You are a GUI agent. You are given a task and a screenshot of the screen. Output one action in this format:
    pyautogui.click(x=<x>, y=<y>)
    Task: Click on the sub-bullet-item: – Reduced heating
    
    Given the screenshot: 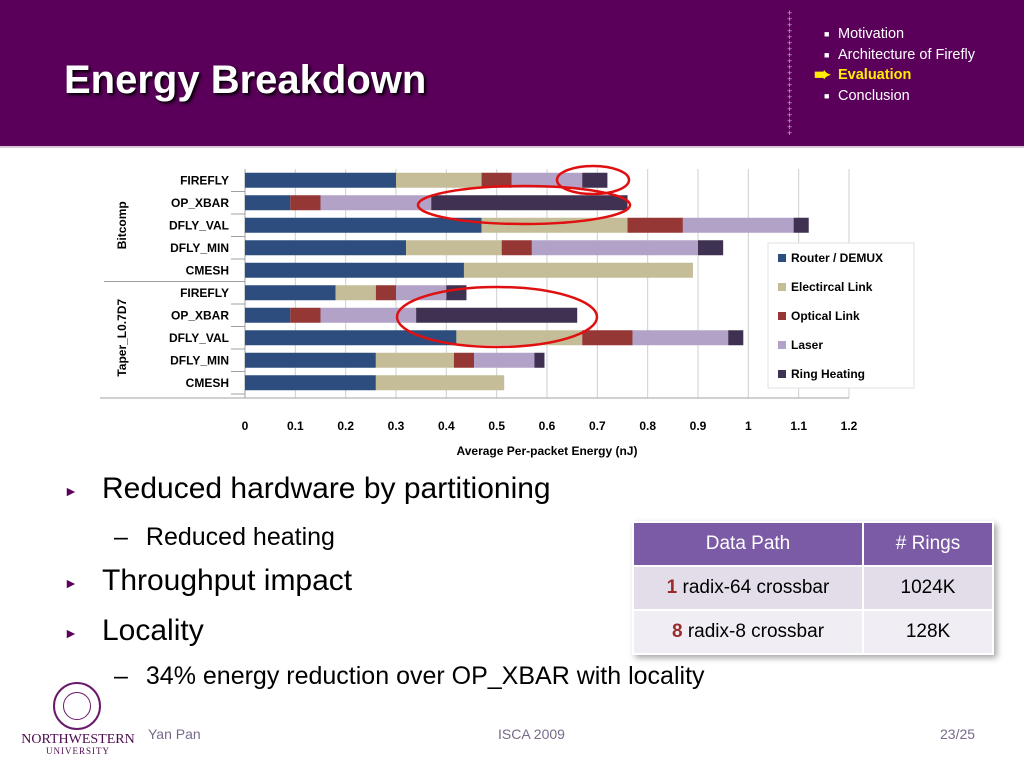 What is the action you would take?
    pyautogui.click(x=224, y=537)
    